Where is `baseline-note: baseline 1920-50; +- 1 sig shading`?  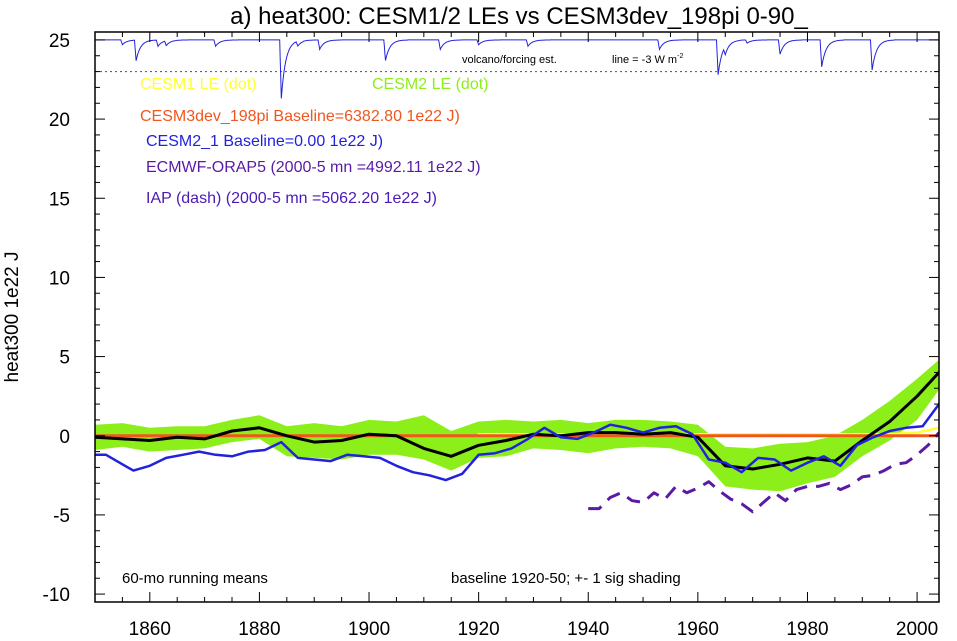 baseline-note: baseline 1920-50; +- 1 sig shading is located at coordinates (566, 578).